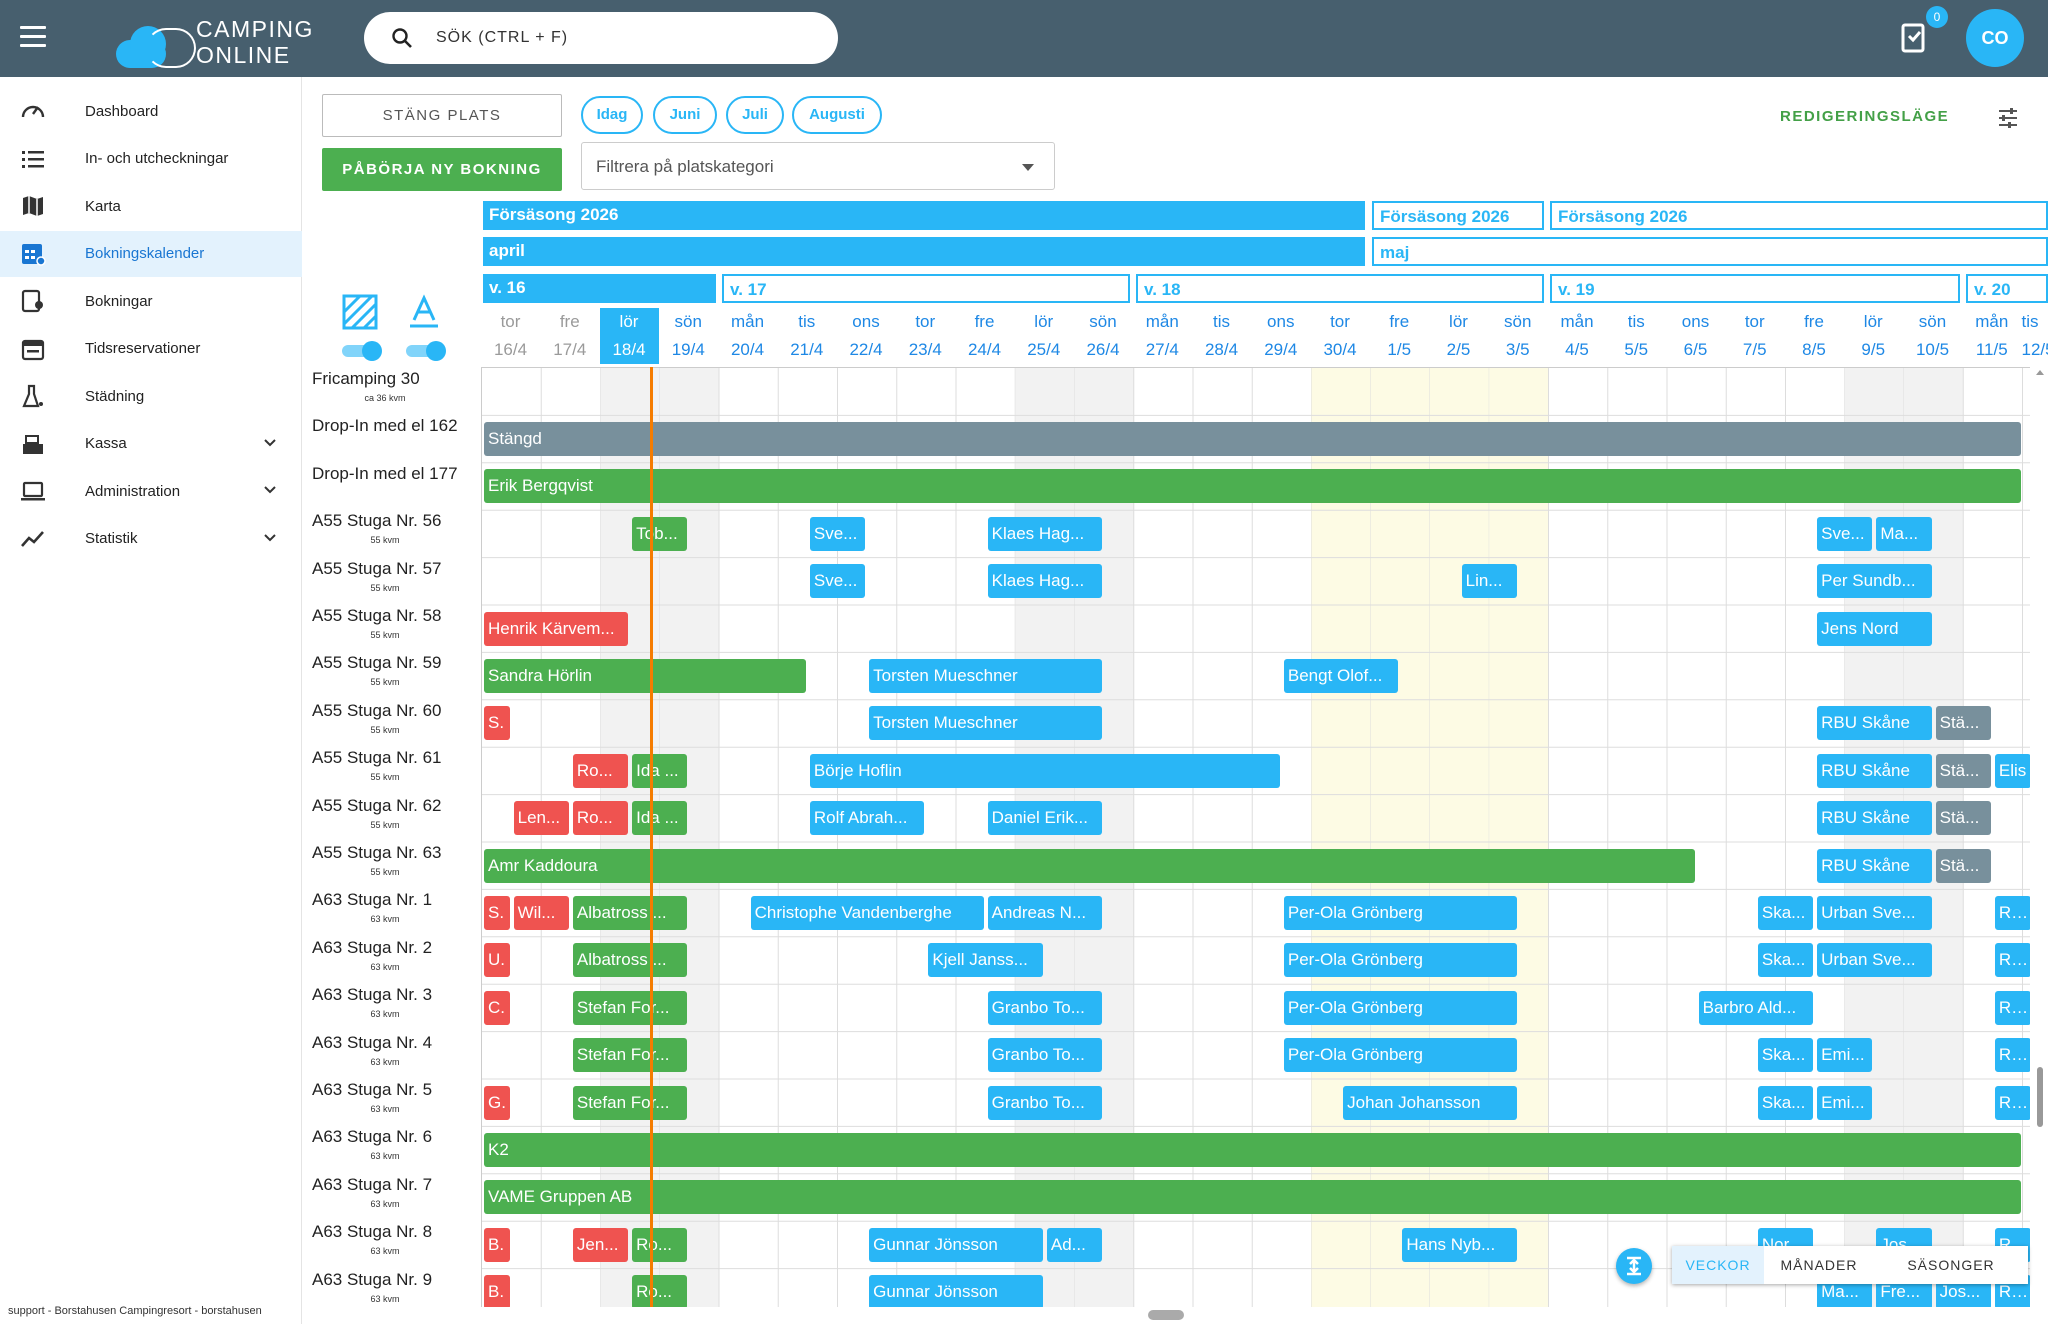  Describe the element at coordinates (1865, 116) in the screenshot. I see `edit-mode-button: REDIGERINGSLÄGE` at that location.